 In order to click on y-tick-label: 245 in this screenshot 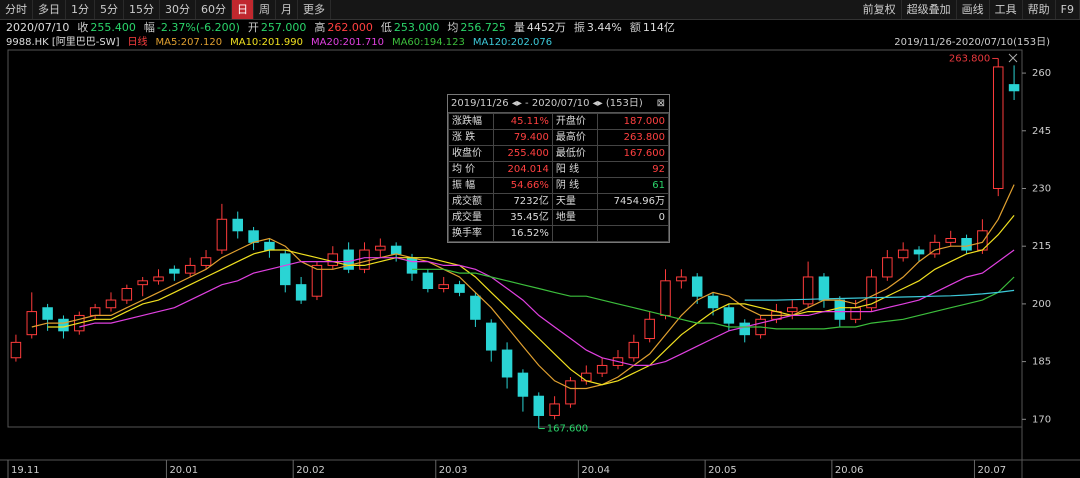, I will do `click(1041, 131)`.